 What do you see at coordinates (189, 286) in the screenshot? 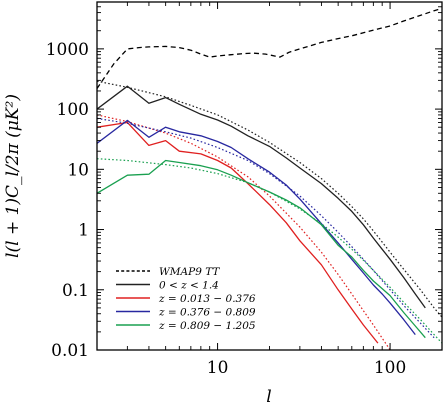
I see `legend-label: 0 < z < 1.4` at bounding box center [189, 286].